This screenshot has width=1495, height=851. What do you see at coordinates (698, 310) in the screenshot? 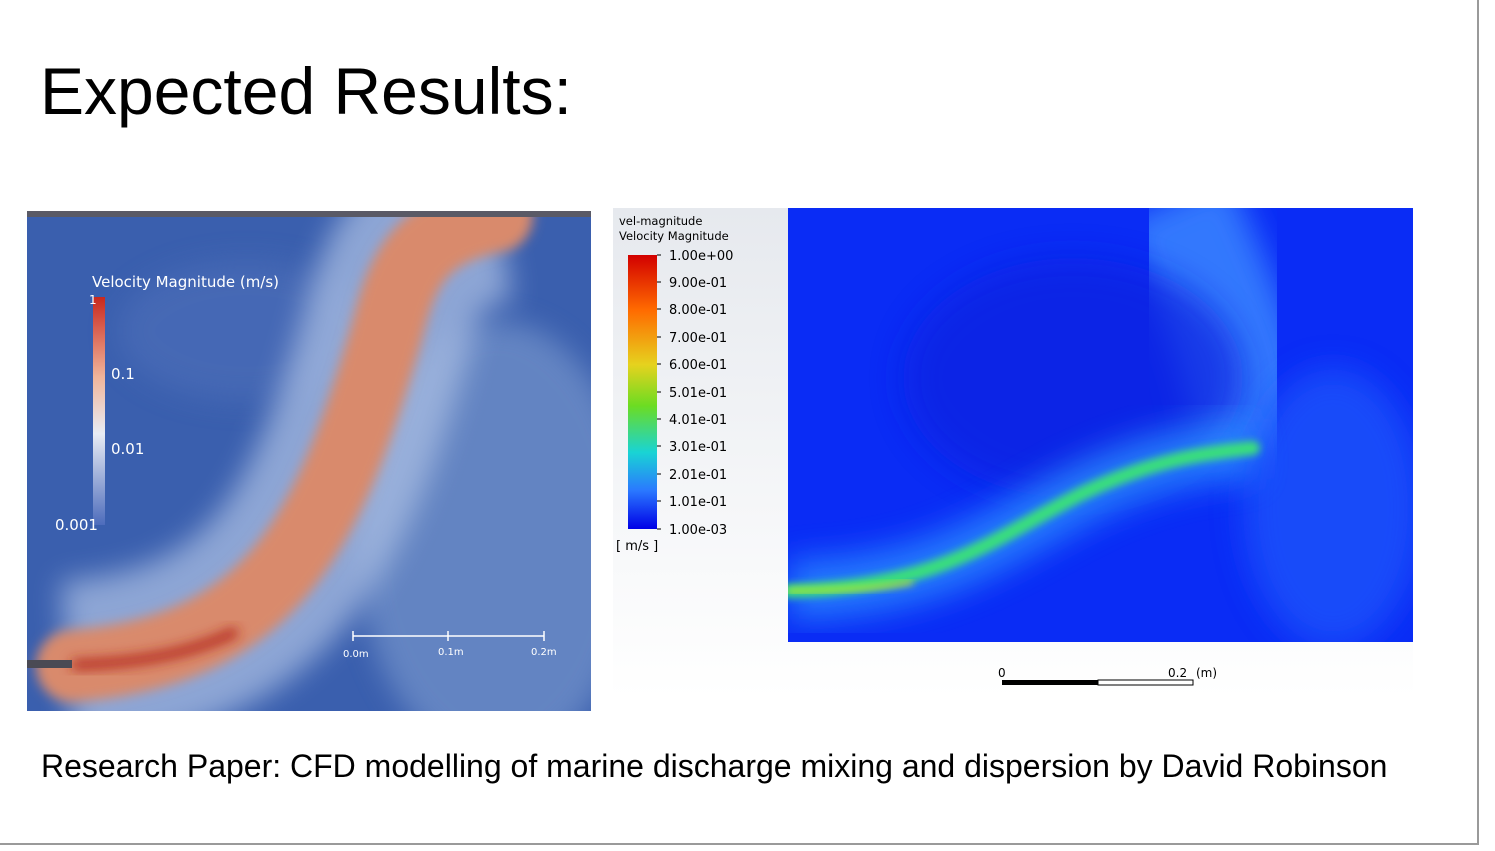
I see `right-legend-tick: 8.00e-01` at bounding box center [698, 310].